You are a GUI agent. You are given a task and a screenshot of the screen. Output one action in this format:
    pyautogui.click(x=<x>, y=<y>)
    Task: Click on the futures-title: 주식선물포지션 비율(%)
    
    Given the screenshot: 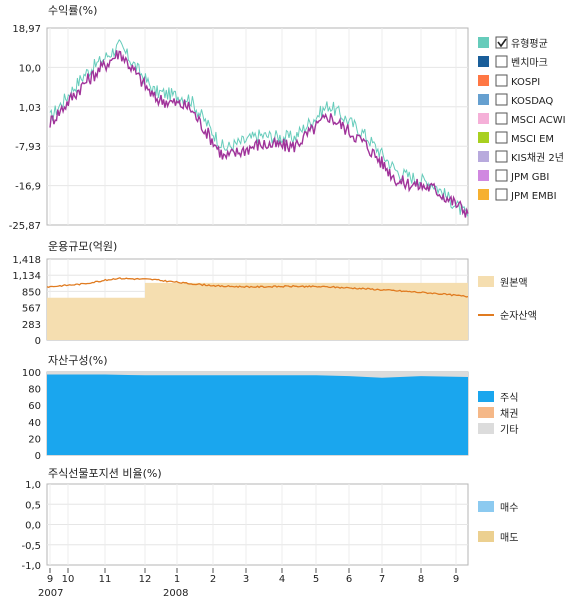 What is the action you would take?
    pyautogui.click(x=105, y=473)
    